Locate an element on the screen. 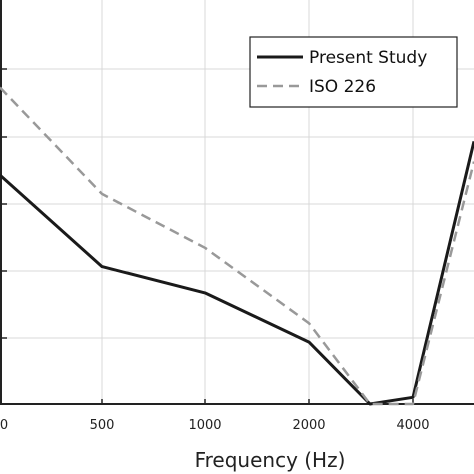 The image size is (474, 474). x-tick-label-3: 2000 is located at coordinates (308, 425).